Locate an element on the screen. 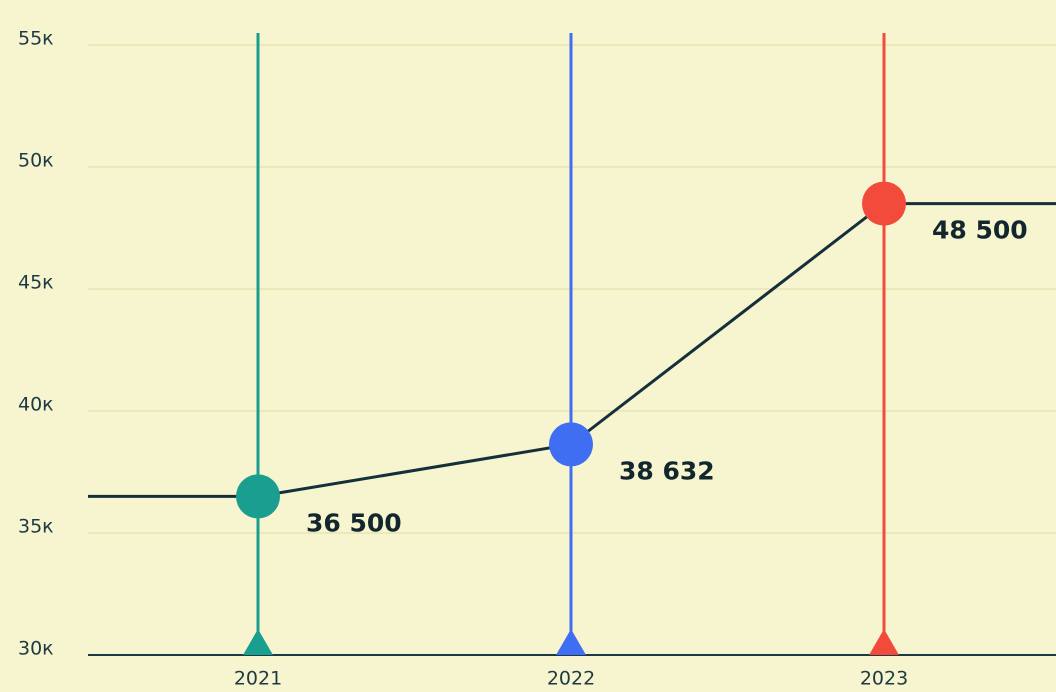 The image size is (1056, 692). y-tick-label: 40к is located at coordinates (36, 405).